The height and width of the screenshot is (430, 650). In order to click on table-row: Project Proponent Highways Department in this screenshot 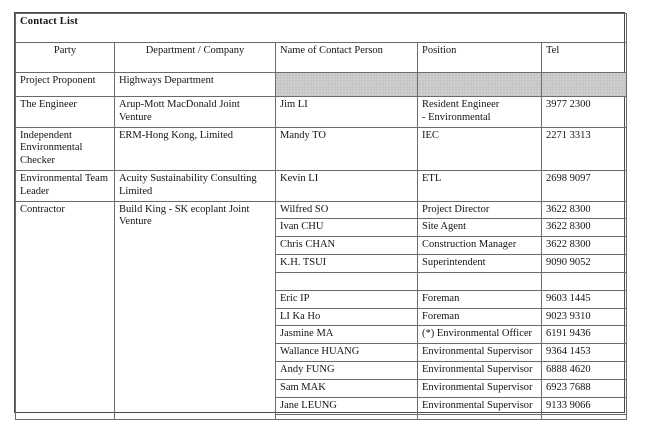, I will do `click(321, 84)`.